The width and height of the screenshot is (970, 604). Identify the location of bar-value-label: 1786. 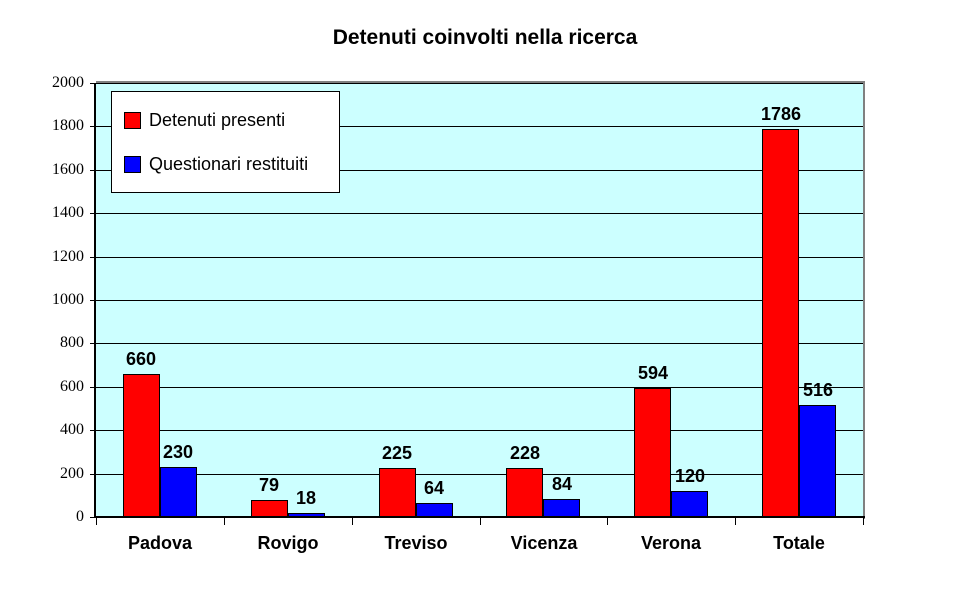
(781, 114).